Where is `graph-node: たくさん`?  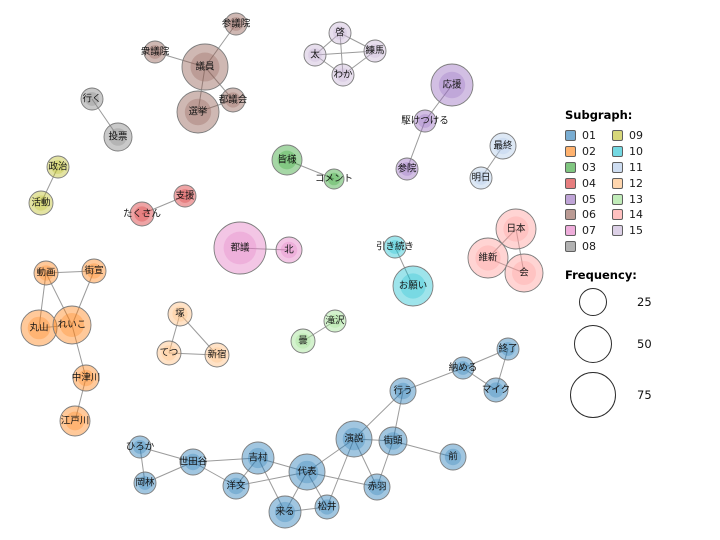
graph-node: たくさん is located at coordinates (142, 214).